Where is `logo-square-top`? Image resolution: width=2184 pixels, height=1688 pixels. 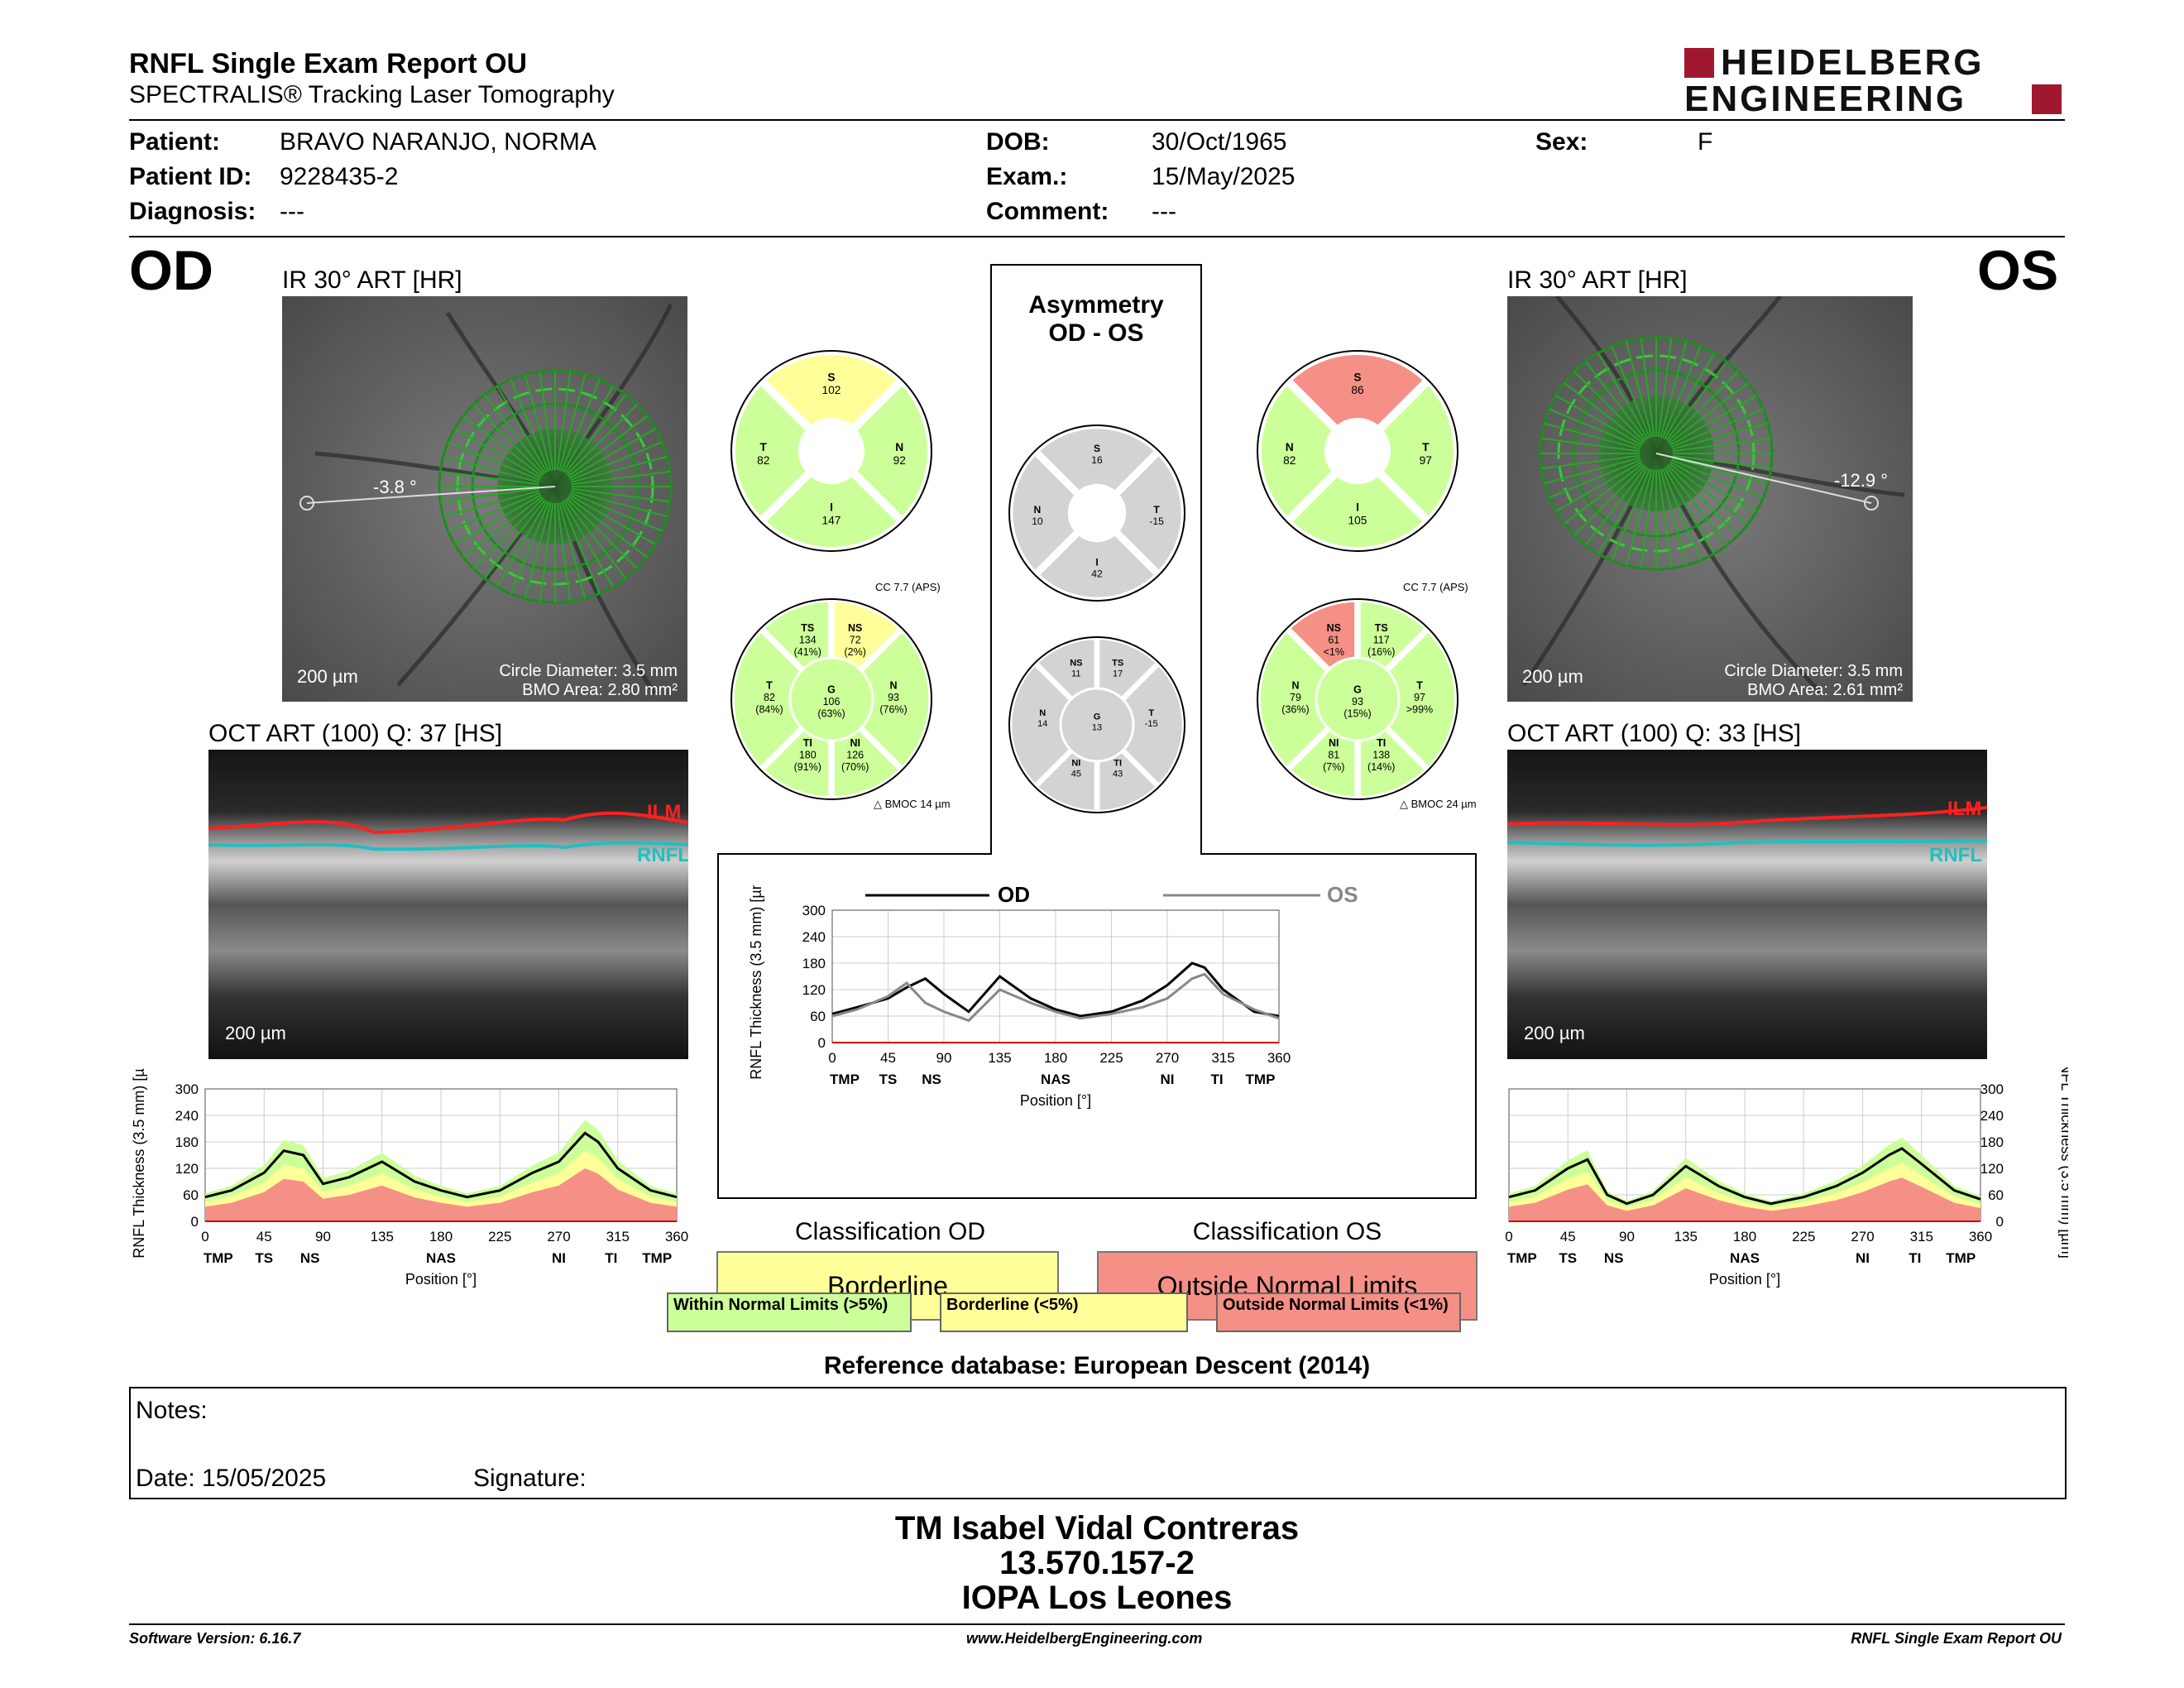 logo-square-top is located at coordinates (1699, 63).